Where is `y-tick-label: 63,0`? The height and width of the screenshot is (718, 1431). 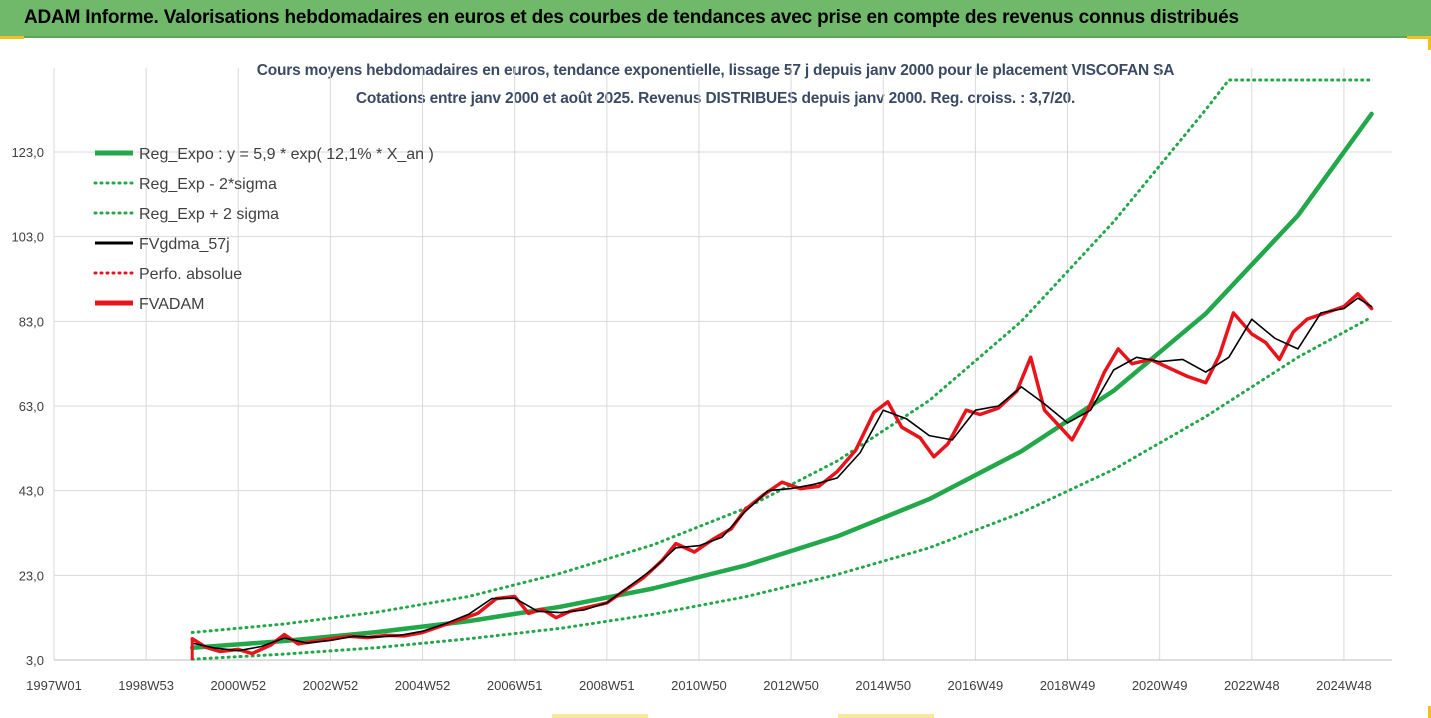
y-tick-label: 63,0 is located at coordinates (31, 406).